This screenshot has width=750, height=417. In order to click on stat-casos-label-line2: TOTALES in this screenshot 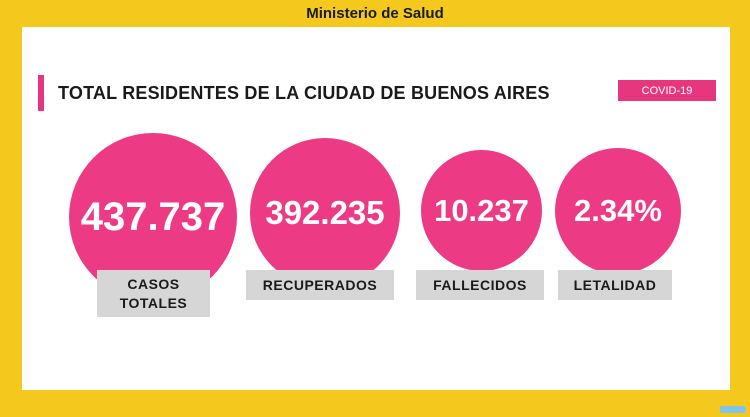, I will do `click(153, 302)`.